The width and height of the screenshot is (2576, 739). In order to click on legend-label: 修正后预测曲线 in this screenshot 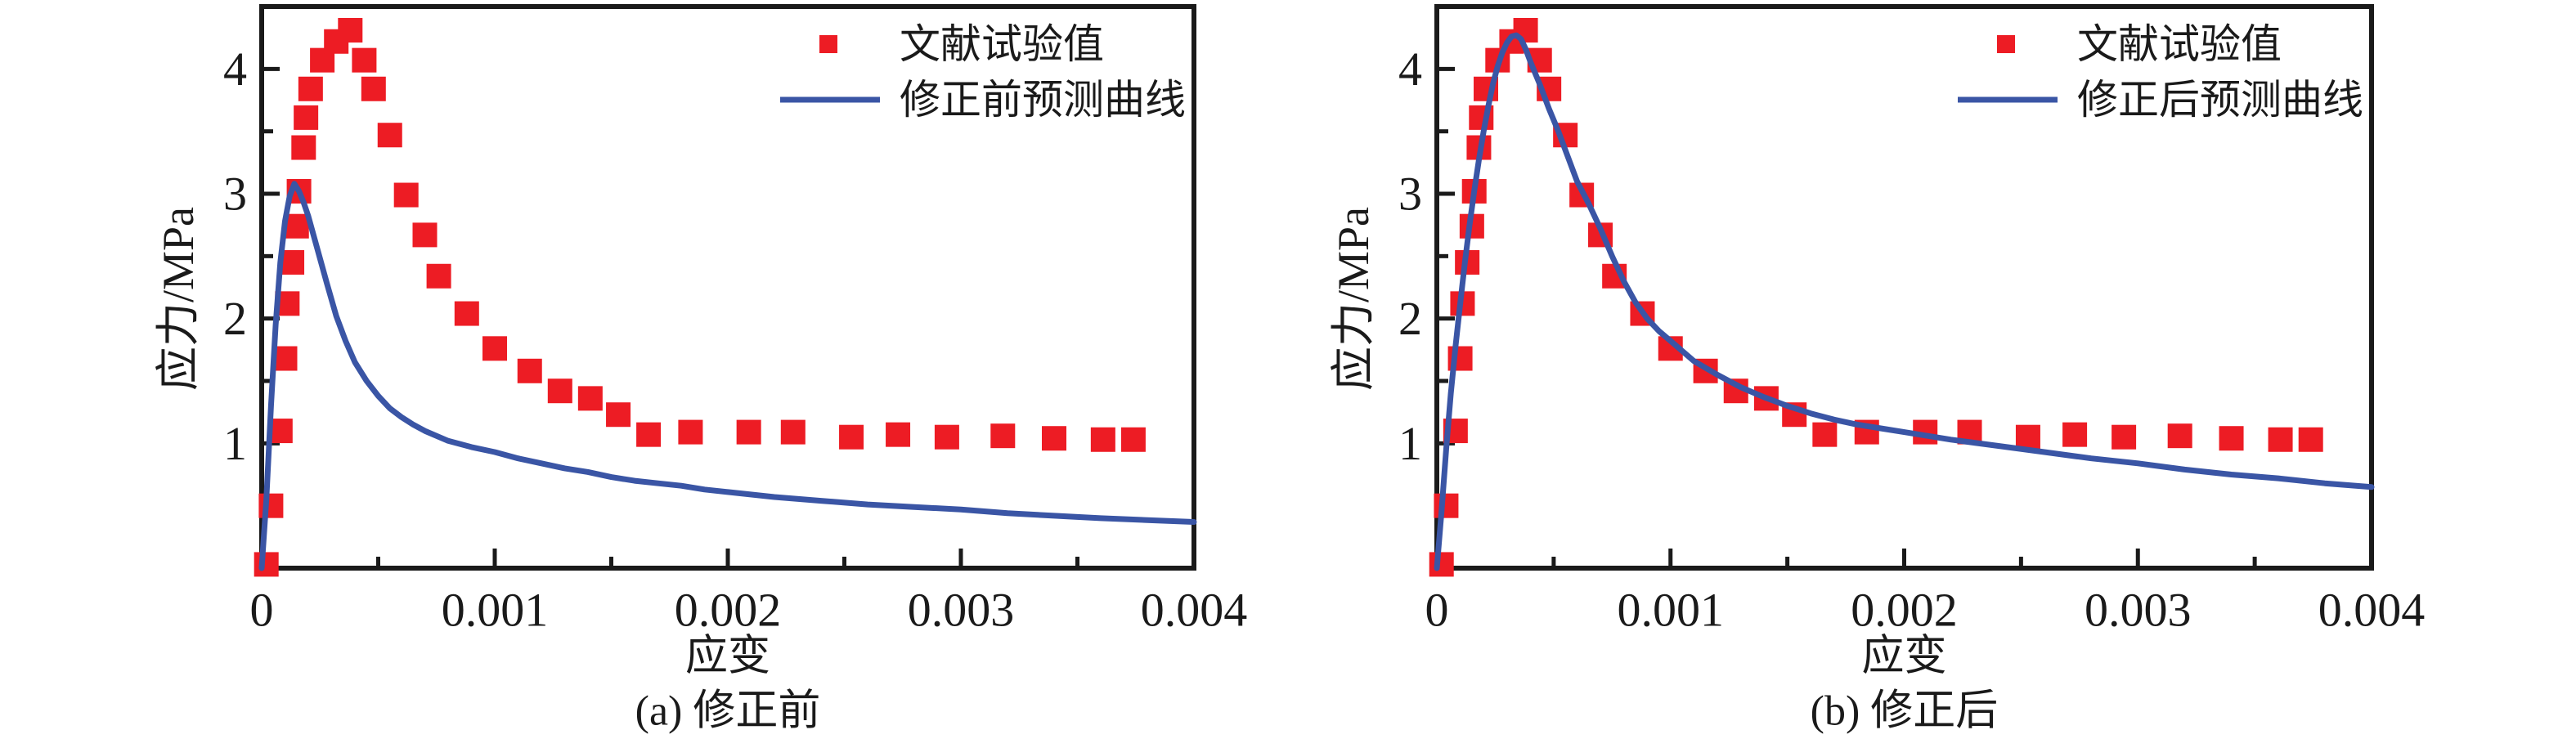, I will do `click(2220, 100)`.